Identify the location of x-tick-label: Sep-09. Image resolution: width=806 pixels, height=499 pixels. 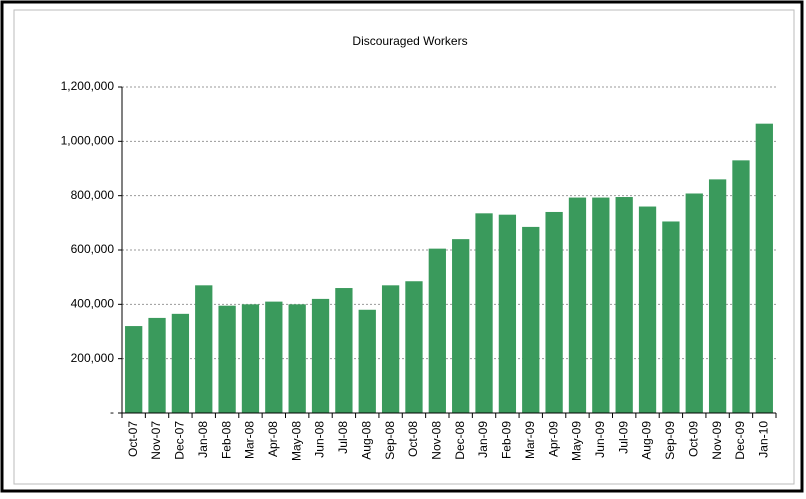
(670, 440).